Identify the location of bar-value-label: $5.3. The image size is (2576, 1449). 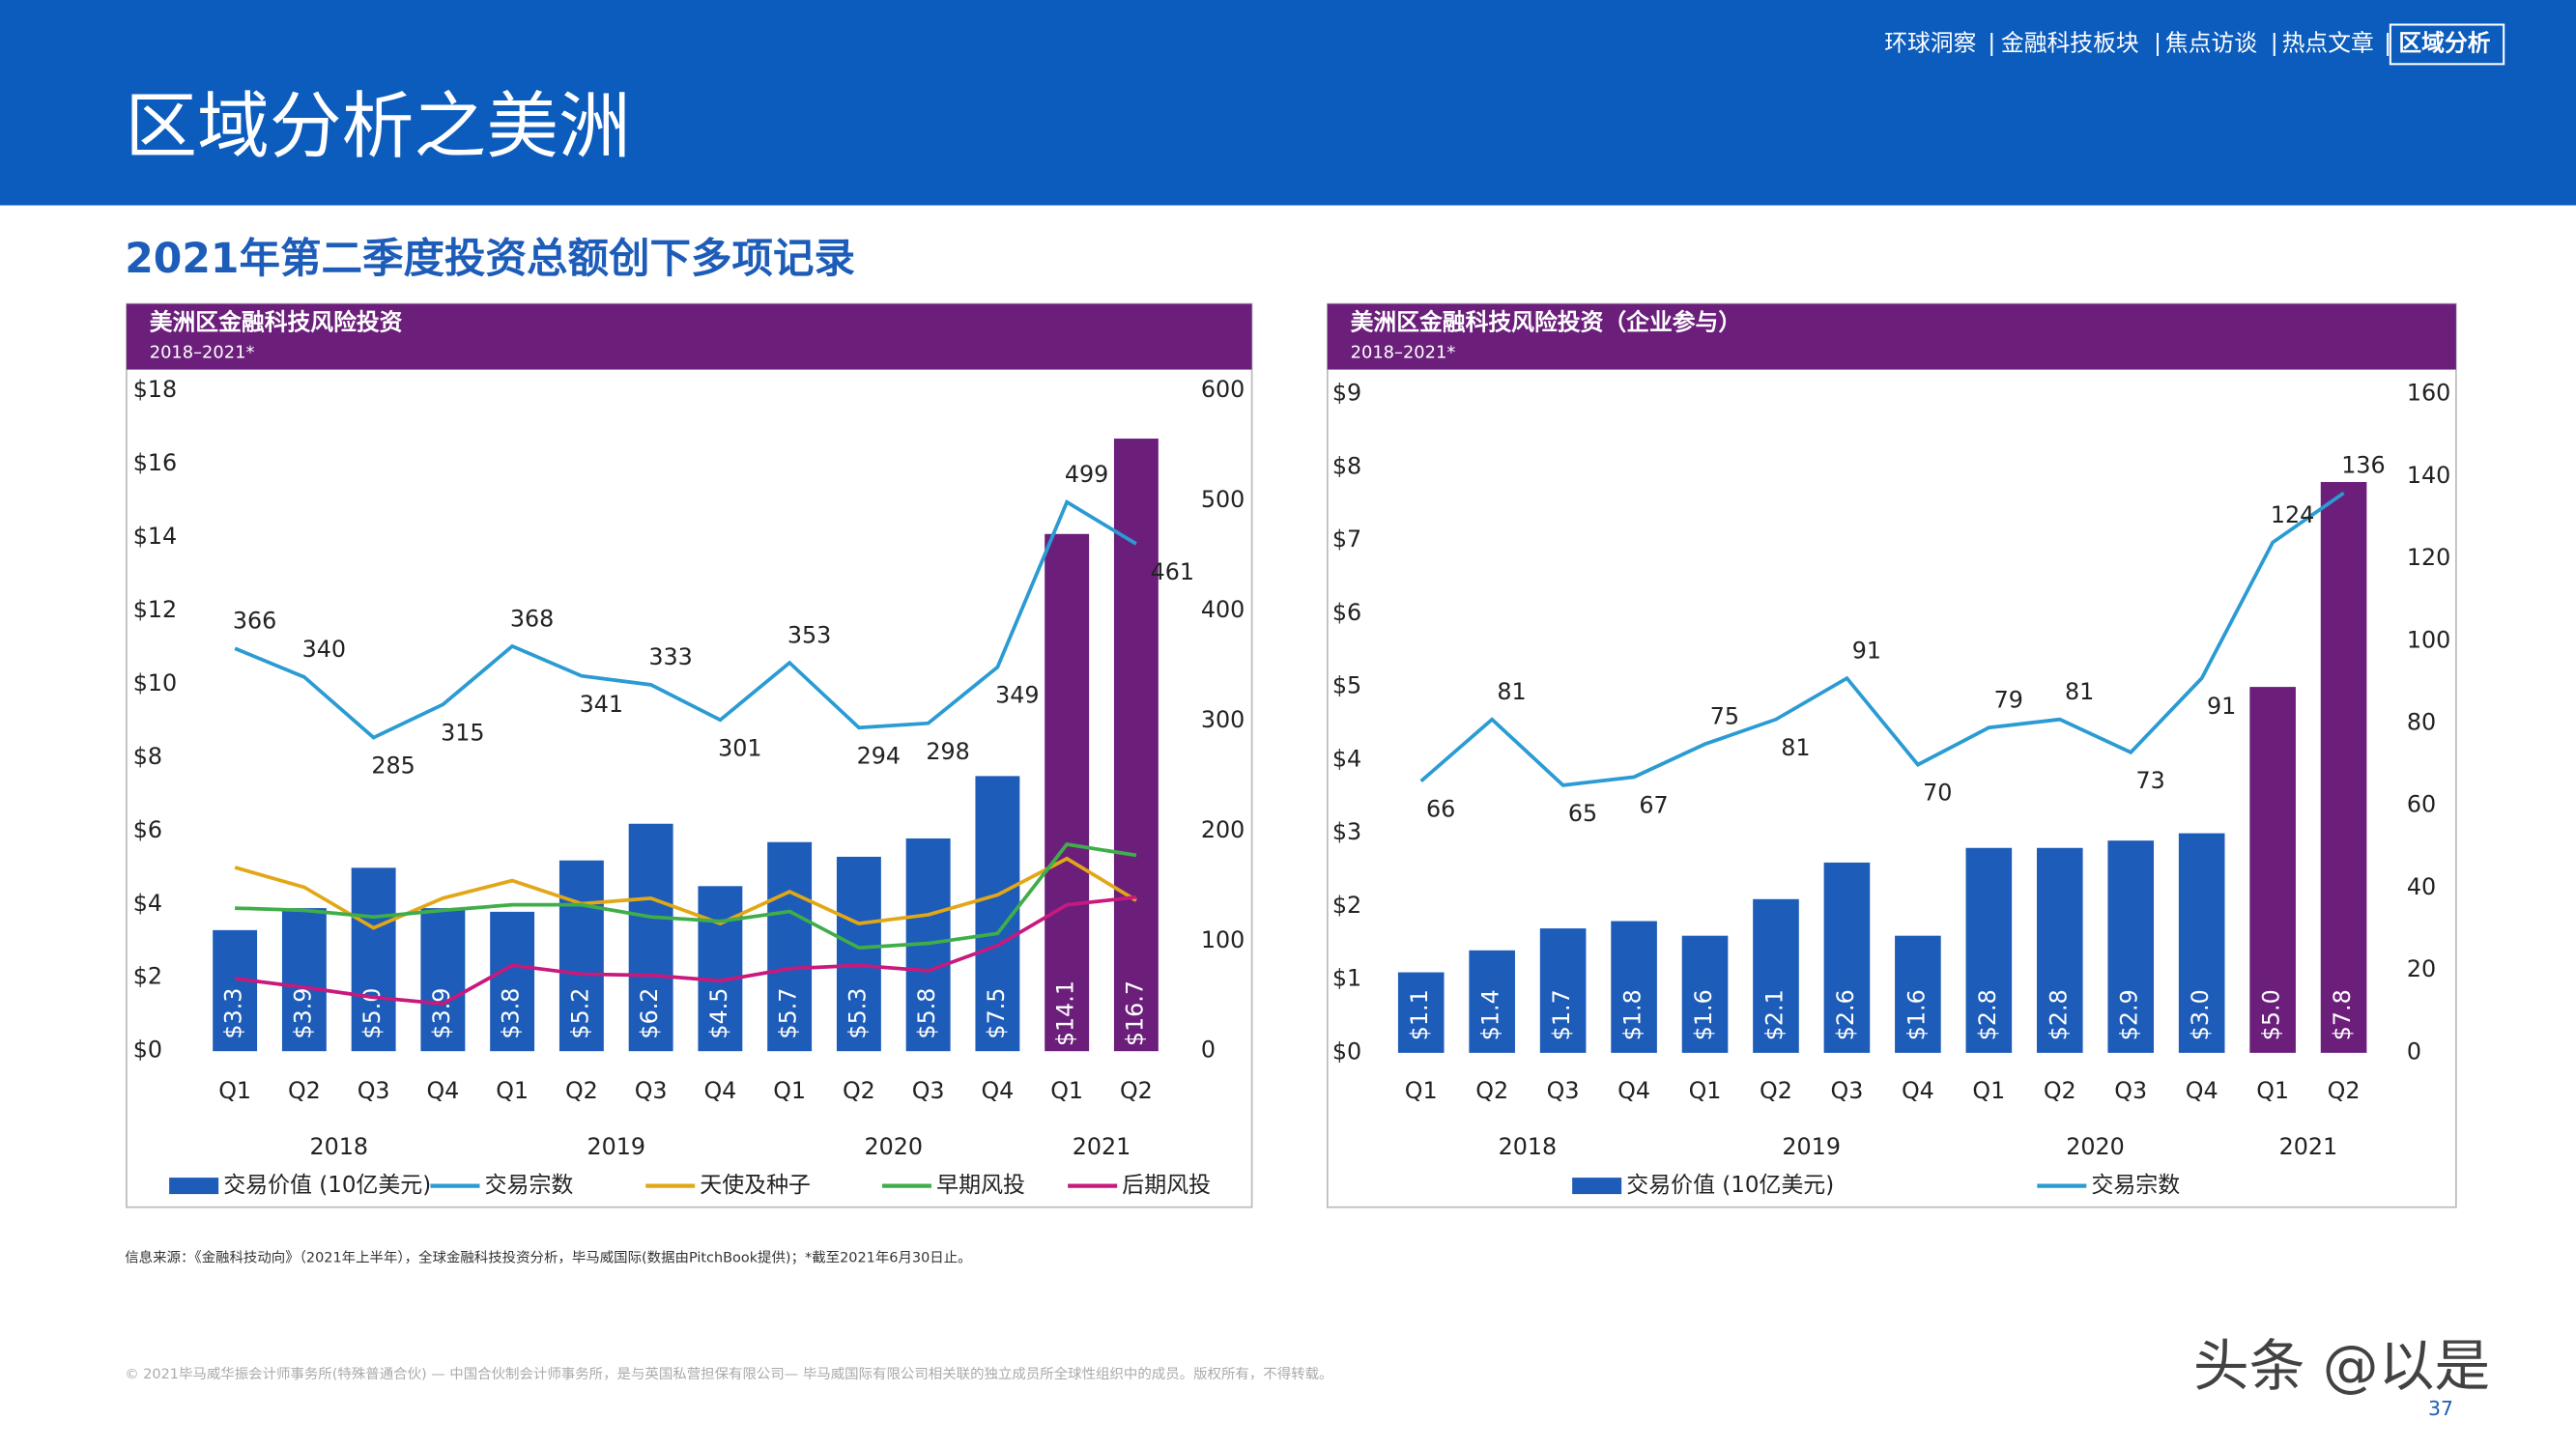
(858, 1013).